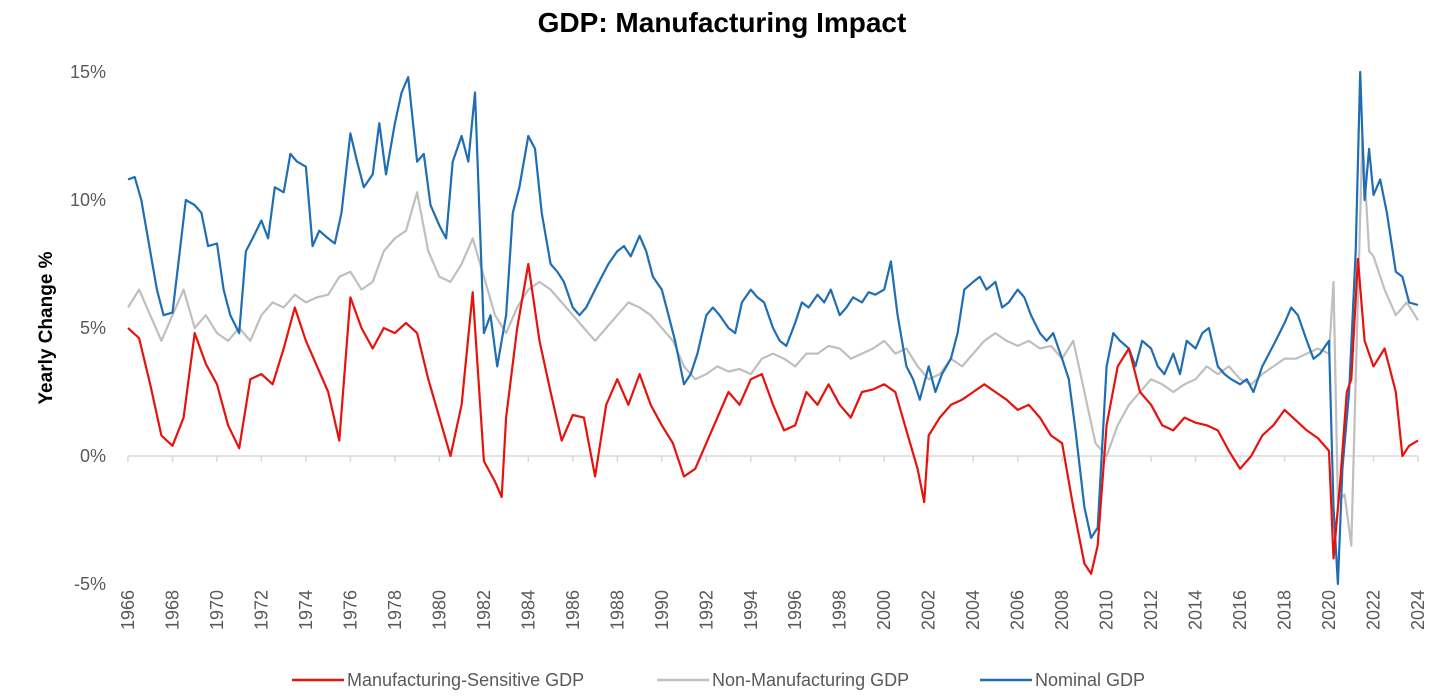  Describe the element at coordinates (810, 680) in the screenshot. I see `legend-label: Non-Manufacturing GDP` at that location.